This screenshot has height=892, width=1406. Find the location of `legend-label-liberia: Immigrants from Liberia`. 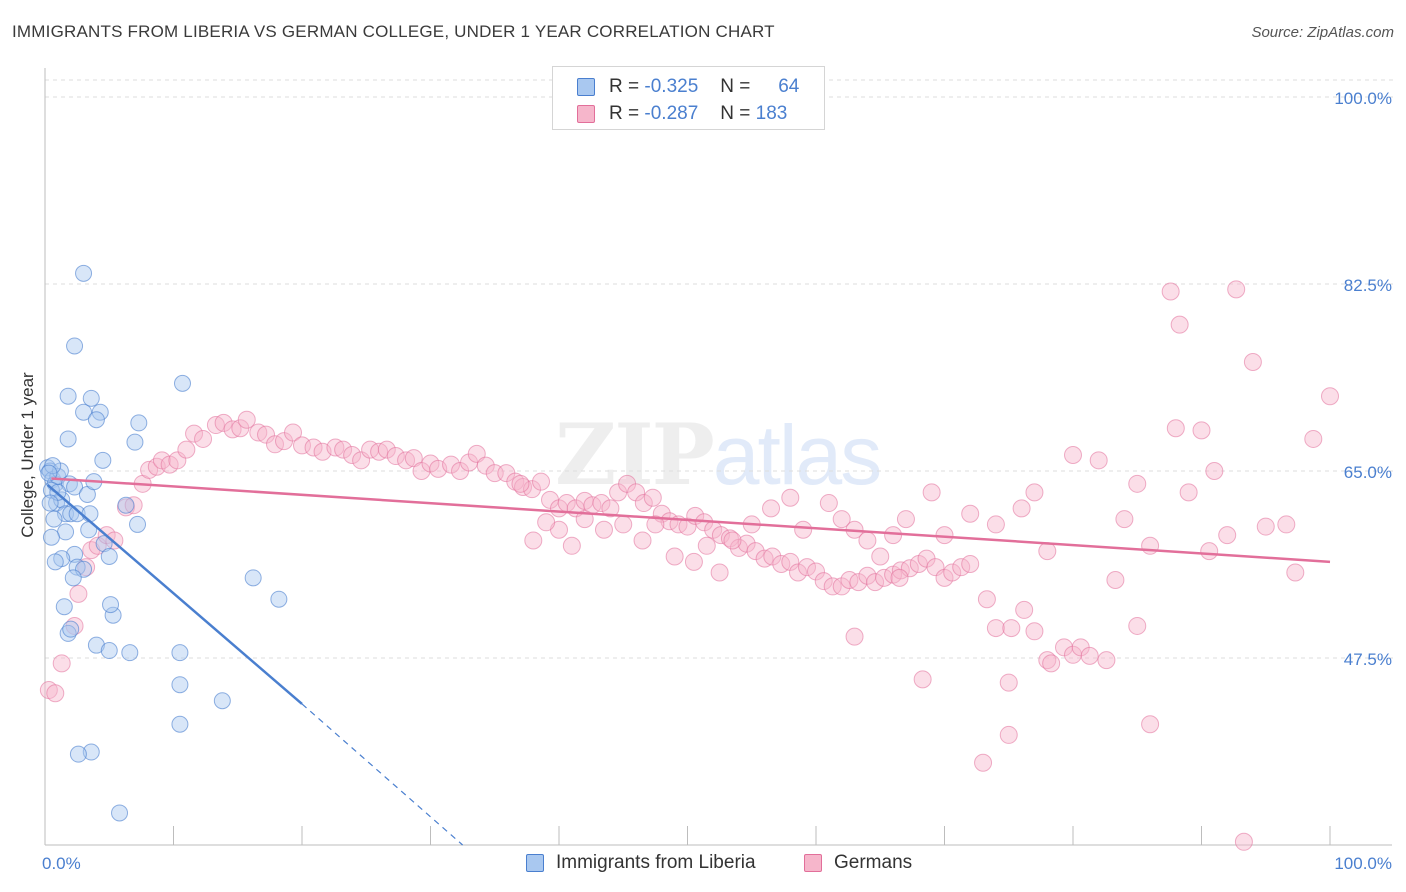

legend-label-liberia: Immigrants from Liberia is located at coordinates (656, 862).